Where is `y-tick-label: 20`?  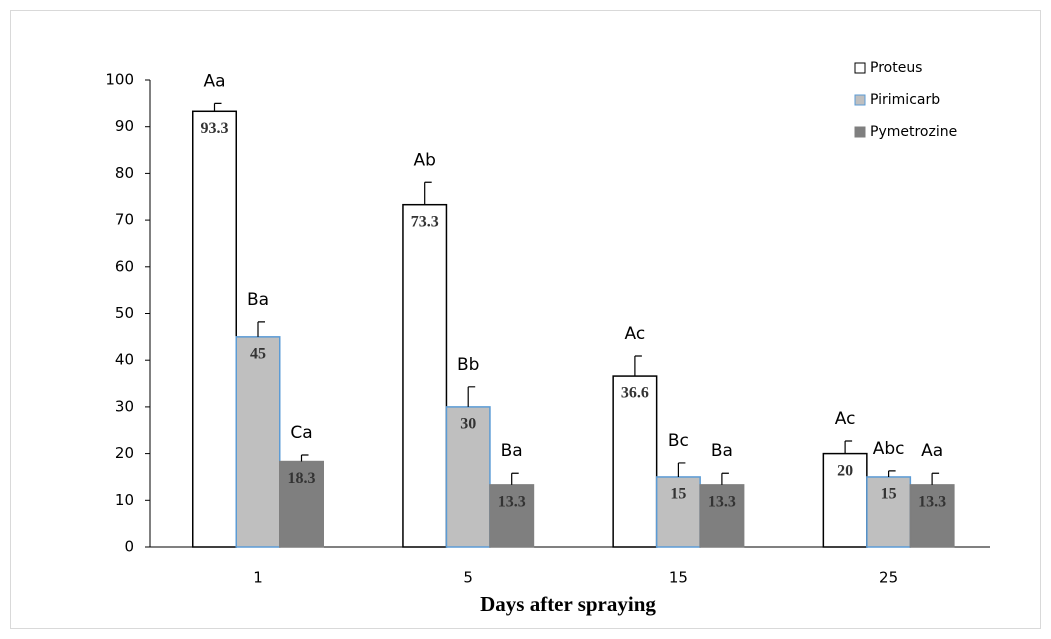 y-tick-label: 20 is located at coordinates (124, 453).